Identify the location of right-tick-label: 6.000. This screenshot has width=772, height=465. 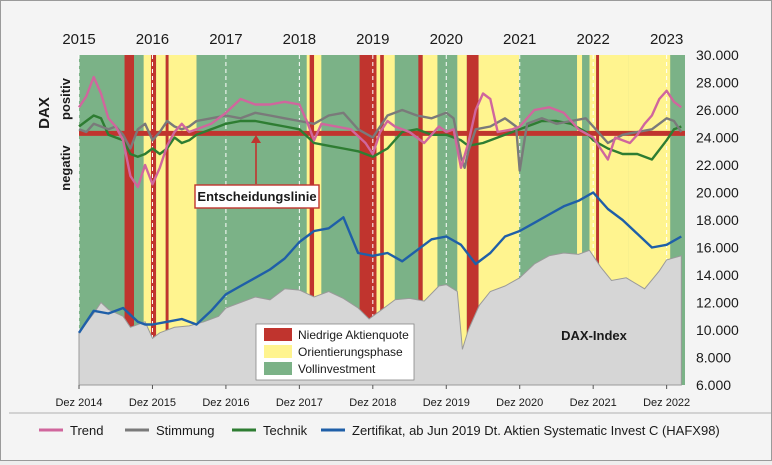
(713, 385).